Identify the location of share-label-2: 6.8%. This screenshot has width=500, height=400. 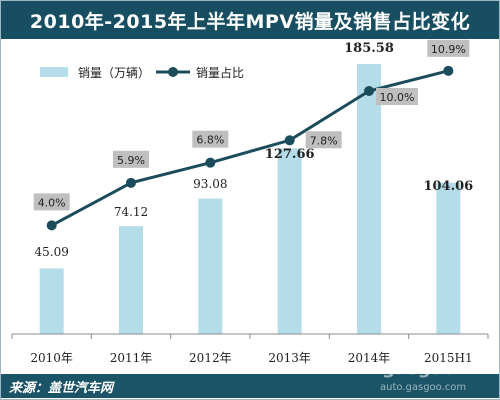
(210, 140).